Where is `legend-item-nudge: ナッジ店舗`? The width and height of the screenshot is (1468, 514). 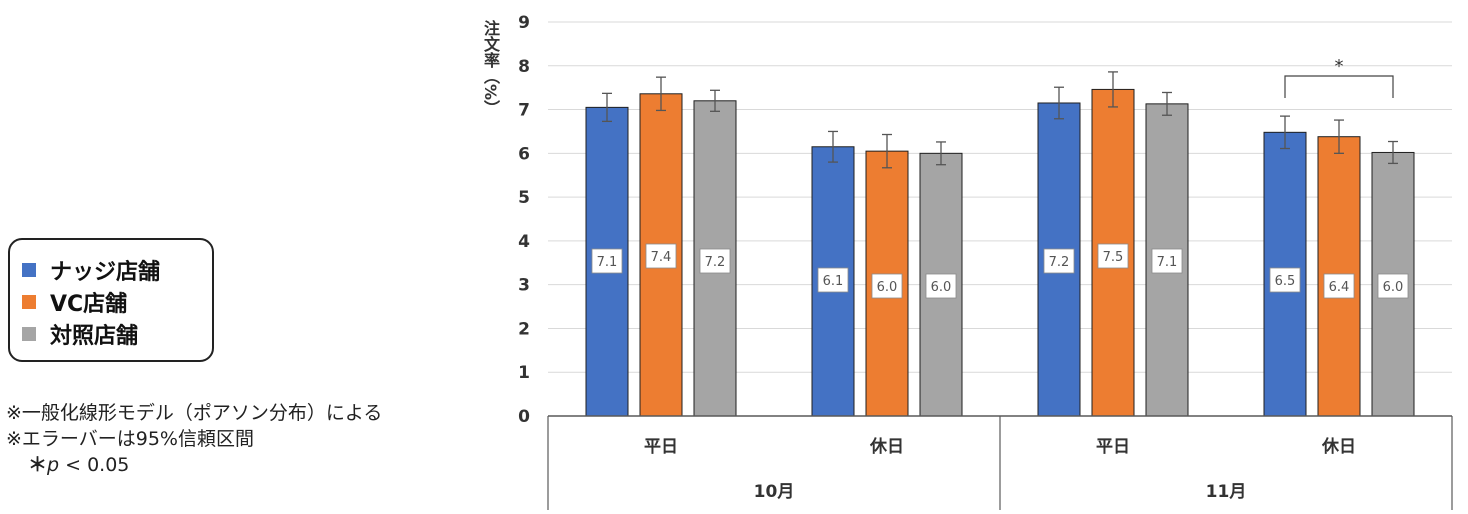
legend-item-nudge: ナッジ店舗 is located at coordinates (117, 270).